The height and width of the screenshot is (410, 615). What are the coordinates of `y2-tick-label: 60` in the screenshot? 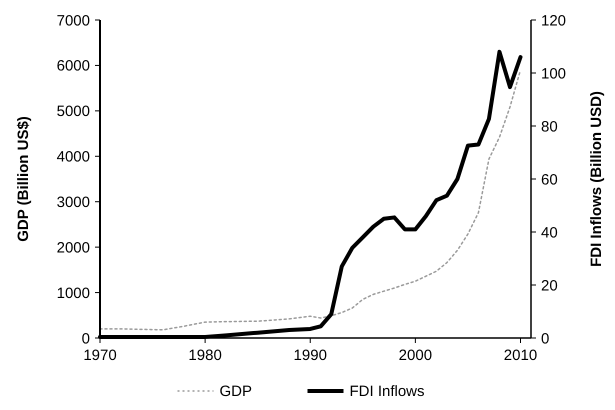 It's located at (549, 179).